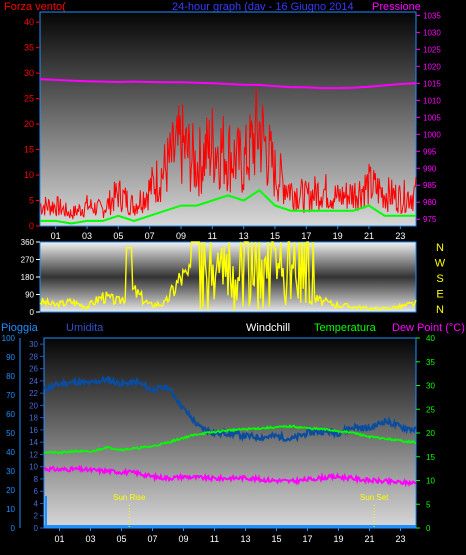 This screenshot has height=555, width=466. What do you see at coordinates (29, 73) in the screenshot?
I see `left-tick-label: 30` at bounding box center [29, 73].